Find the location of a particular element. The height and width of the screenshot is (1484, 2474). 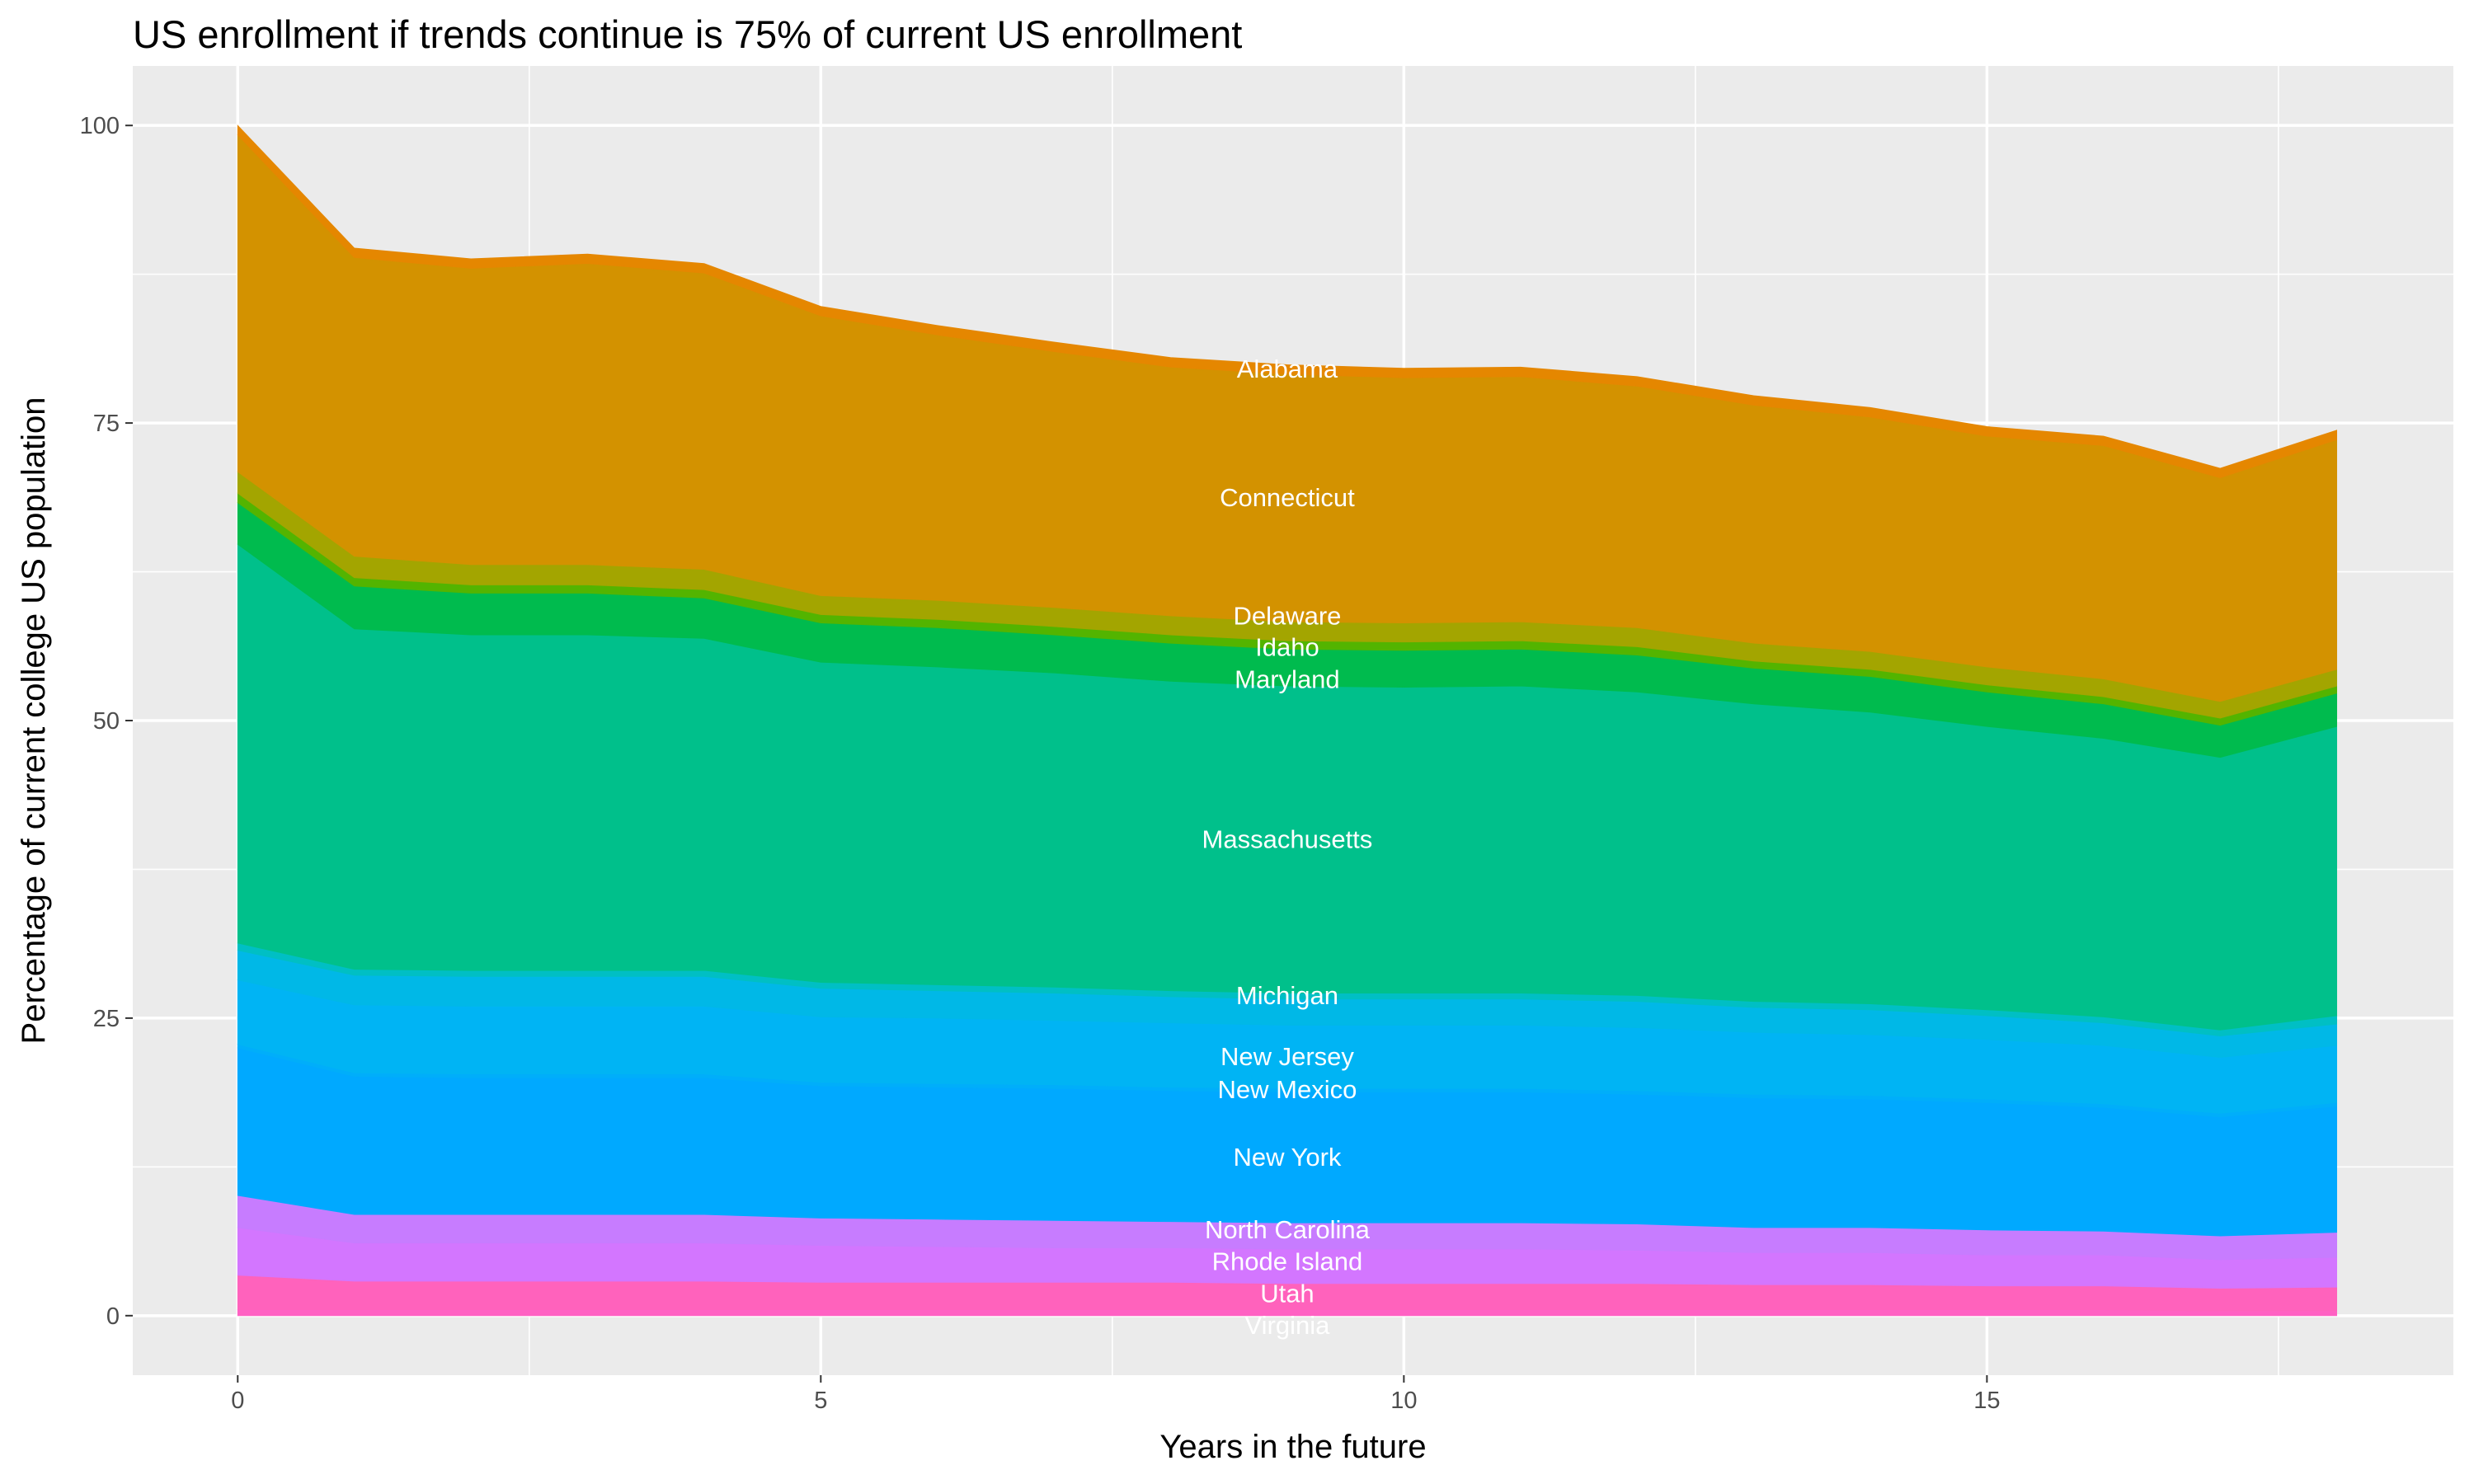

area-label: Virginia is located at coordinates (1288, 1325).